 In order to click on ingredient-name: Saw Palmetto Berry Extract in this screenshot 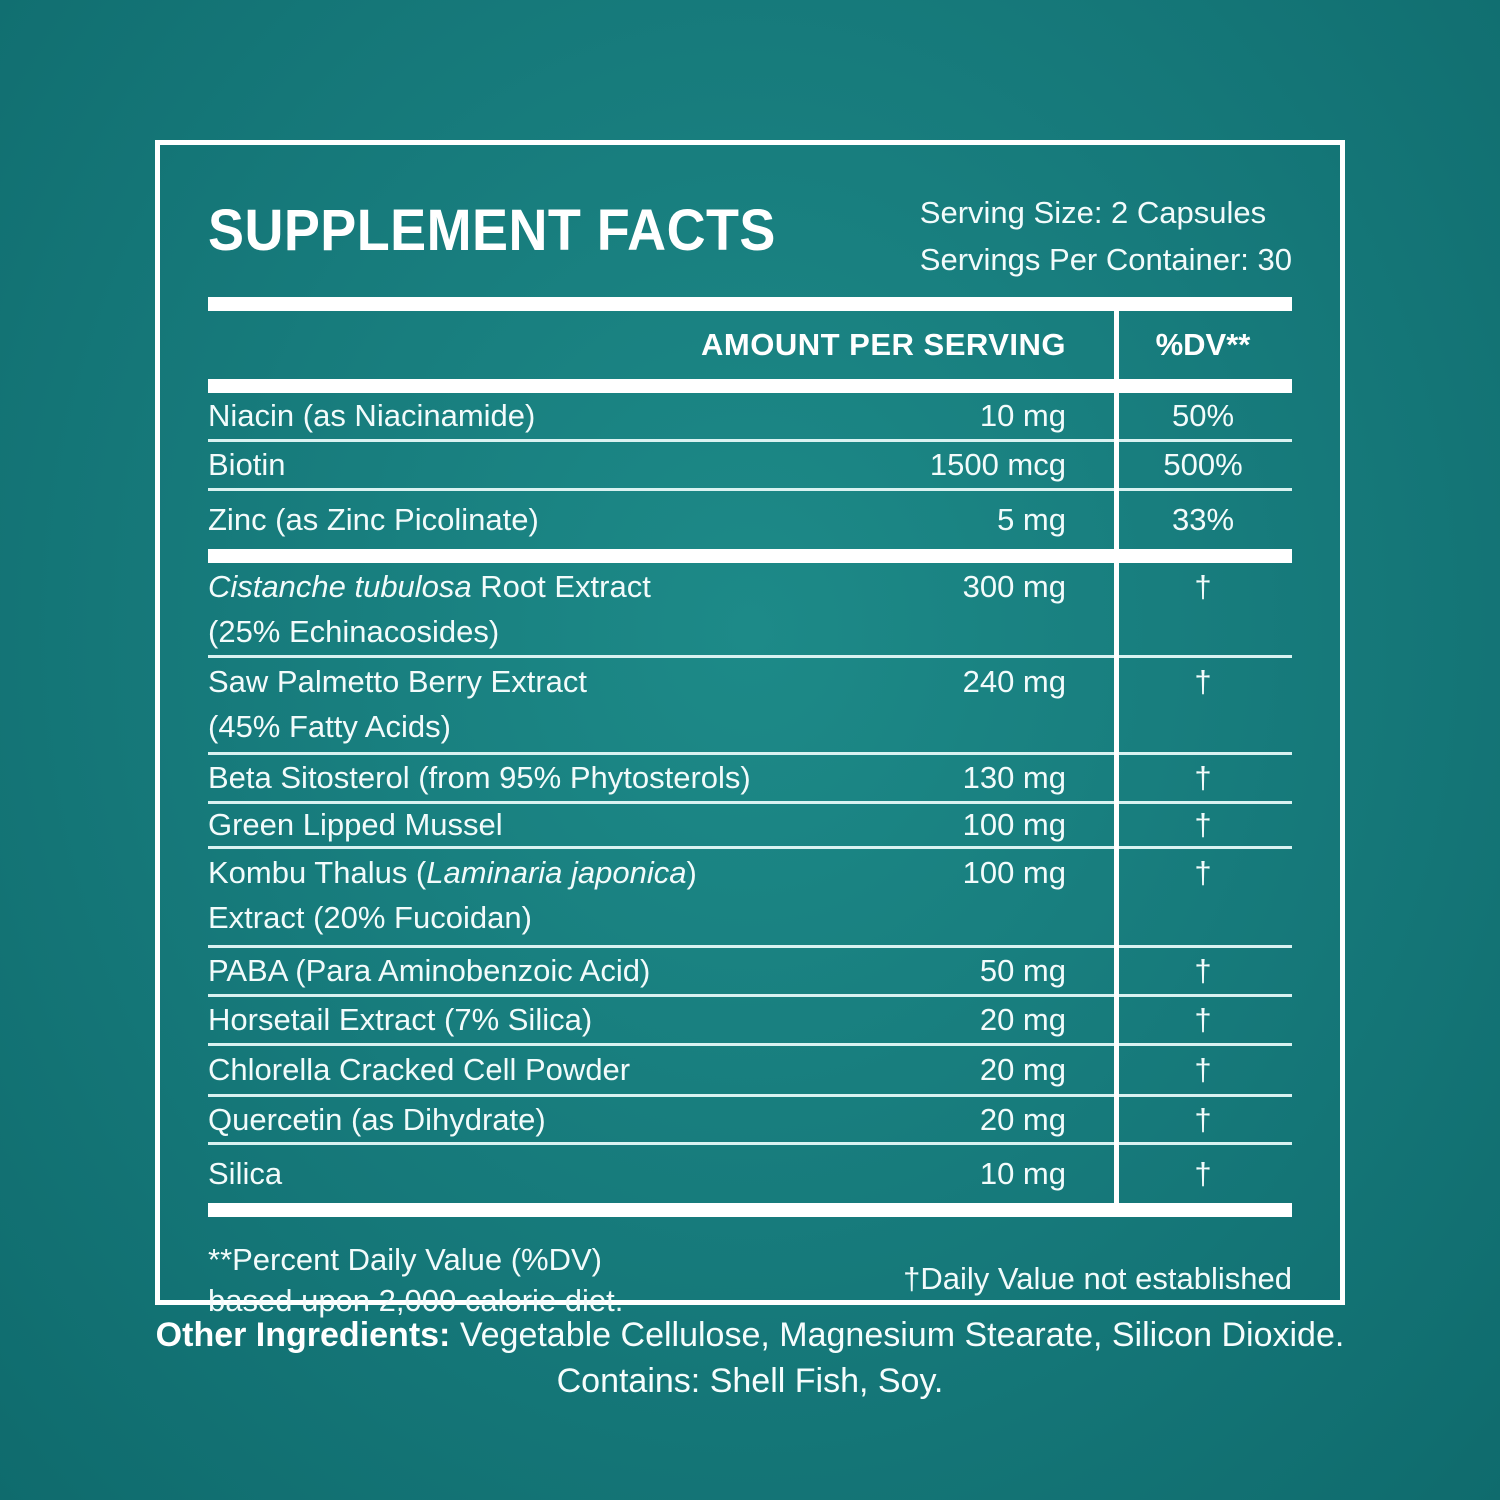, I will do `click(398, 681)`.